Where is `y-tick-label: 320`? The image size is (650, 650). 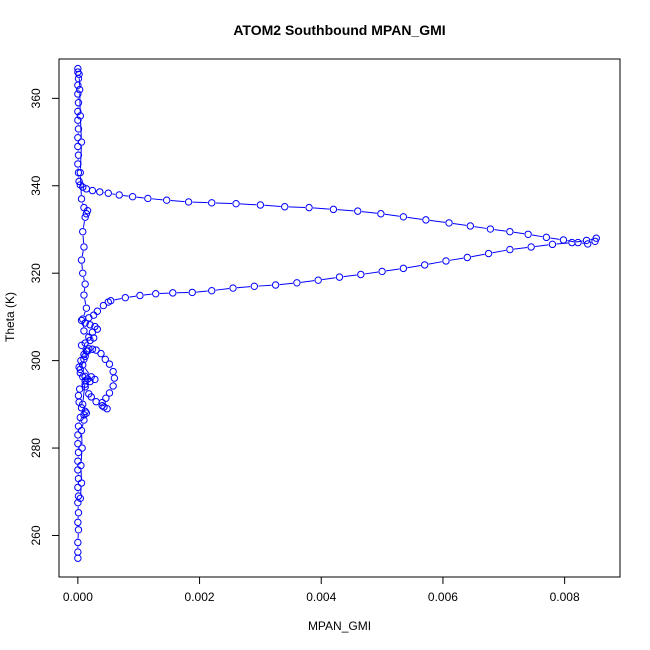
y-tick-label: 320 is located at coordinates (36, 273).